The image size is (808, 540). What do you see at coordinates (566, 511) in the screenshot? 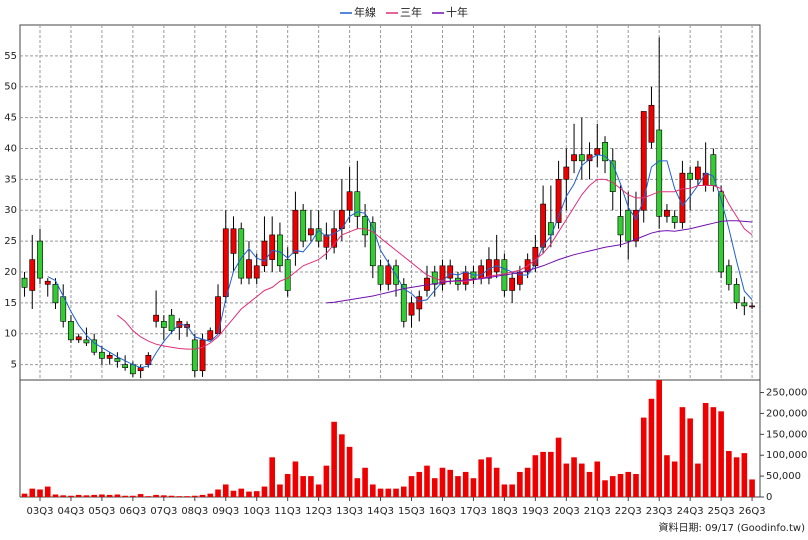
I see `x-tick-label: 20Q3` at bounding box center [566, 511].